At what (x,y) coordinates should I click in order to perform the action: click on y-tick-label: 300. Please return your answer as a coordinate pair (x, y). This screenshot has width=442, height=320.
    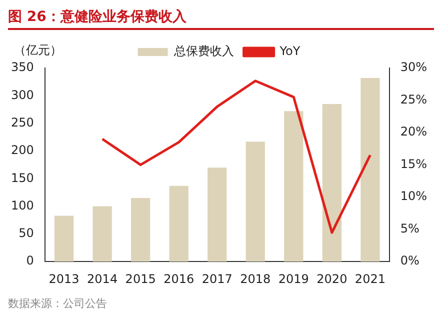
    Looking at the image, I should click on (22, 95).